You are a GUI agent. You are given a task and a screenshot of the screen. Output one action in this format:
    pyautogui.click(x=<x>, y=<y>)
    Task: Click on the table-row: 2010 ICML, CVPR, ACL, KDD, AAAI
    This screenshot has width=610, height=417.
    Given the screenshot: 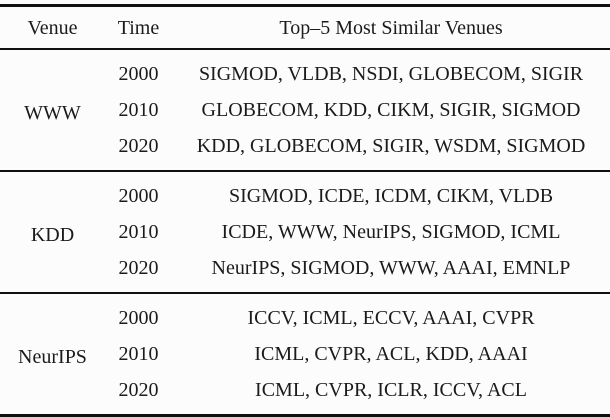 What is the action you would take?
    pyautogui.click(x=305, y=354)
    